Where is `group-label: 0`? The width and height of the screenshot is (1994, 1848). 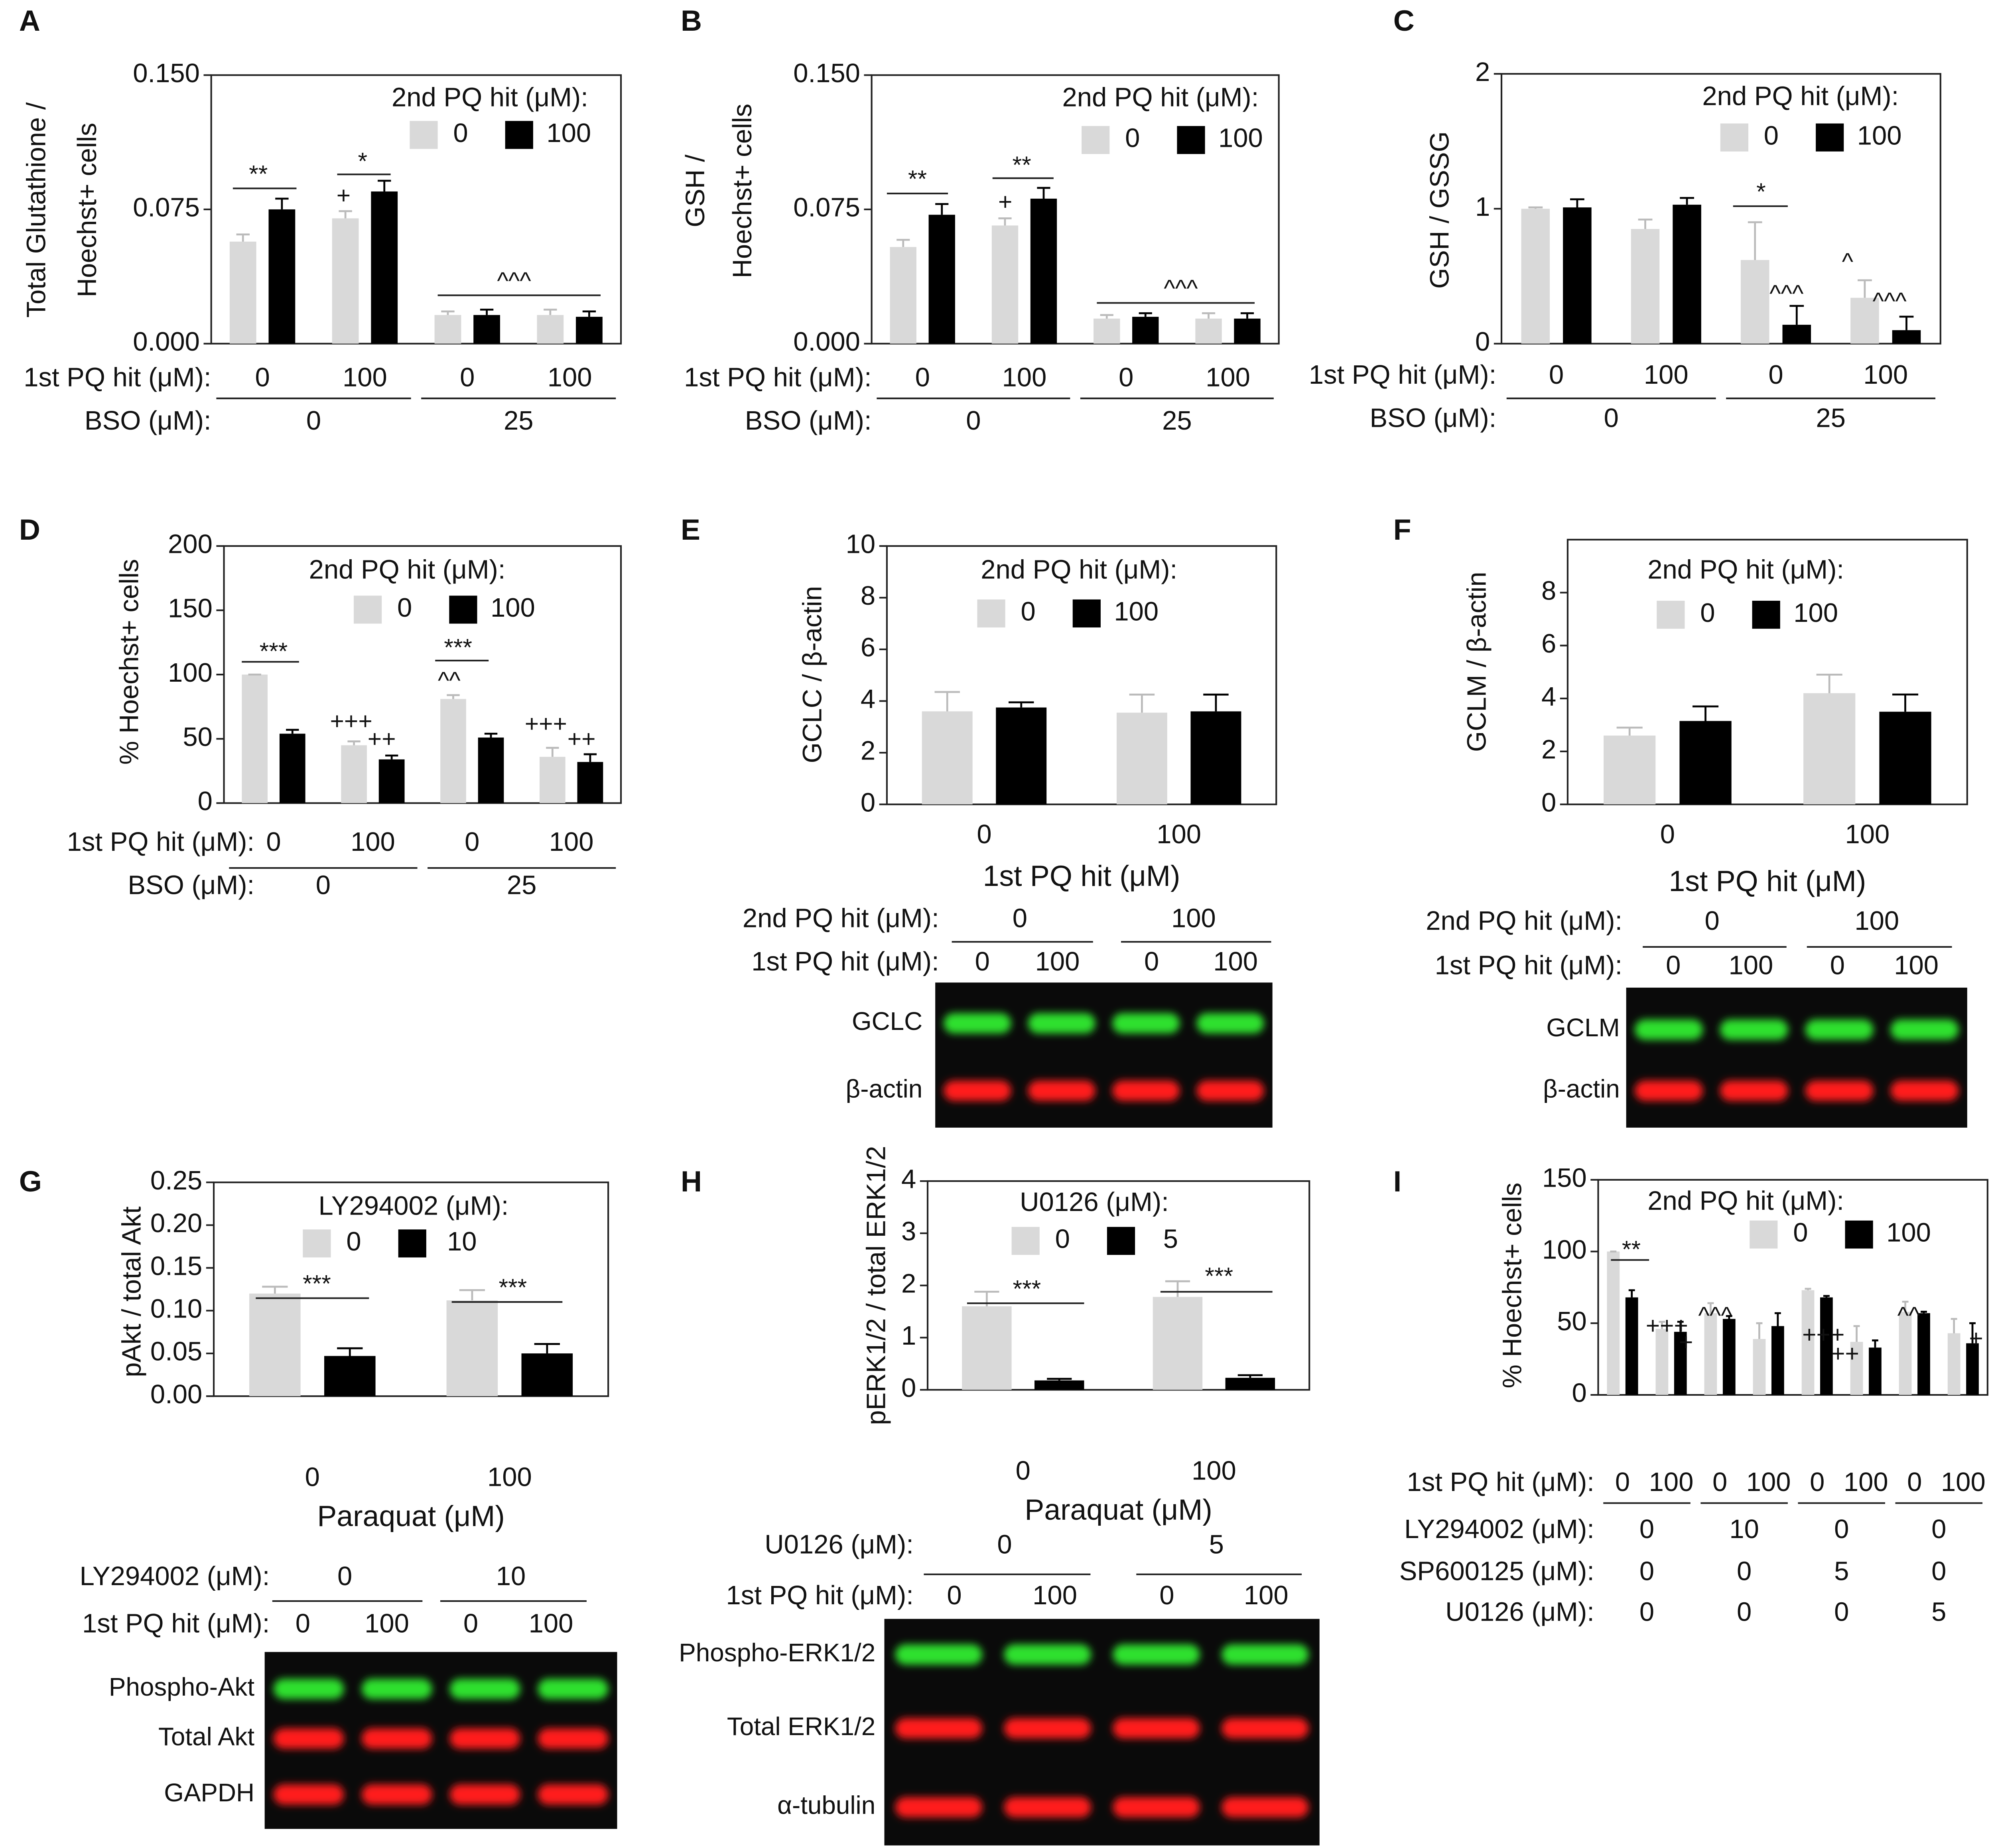
group-label: 0 is located at coordinates (1646, 1612).